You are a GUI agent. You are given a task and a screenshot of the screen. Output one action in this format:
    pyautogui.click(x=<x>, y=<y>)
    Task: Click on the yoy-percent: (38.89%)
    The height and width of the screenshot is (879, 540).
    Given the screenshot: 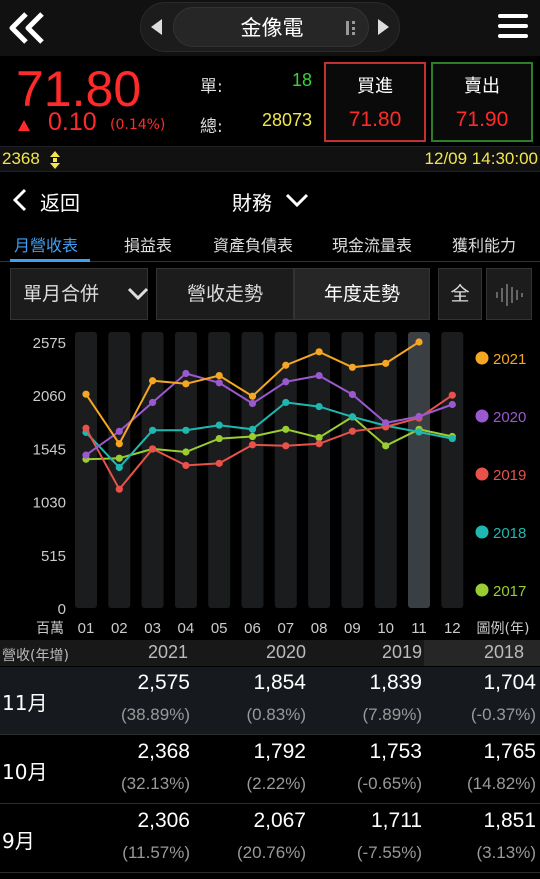 What is the action you would take?
    pyautogui.click(x=155, y=714)
    